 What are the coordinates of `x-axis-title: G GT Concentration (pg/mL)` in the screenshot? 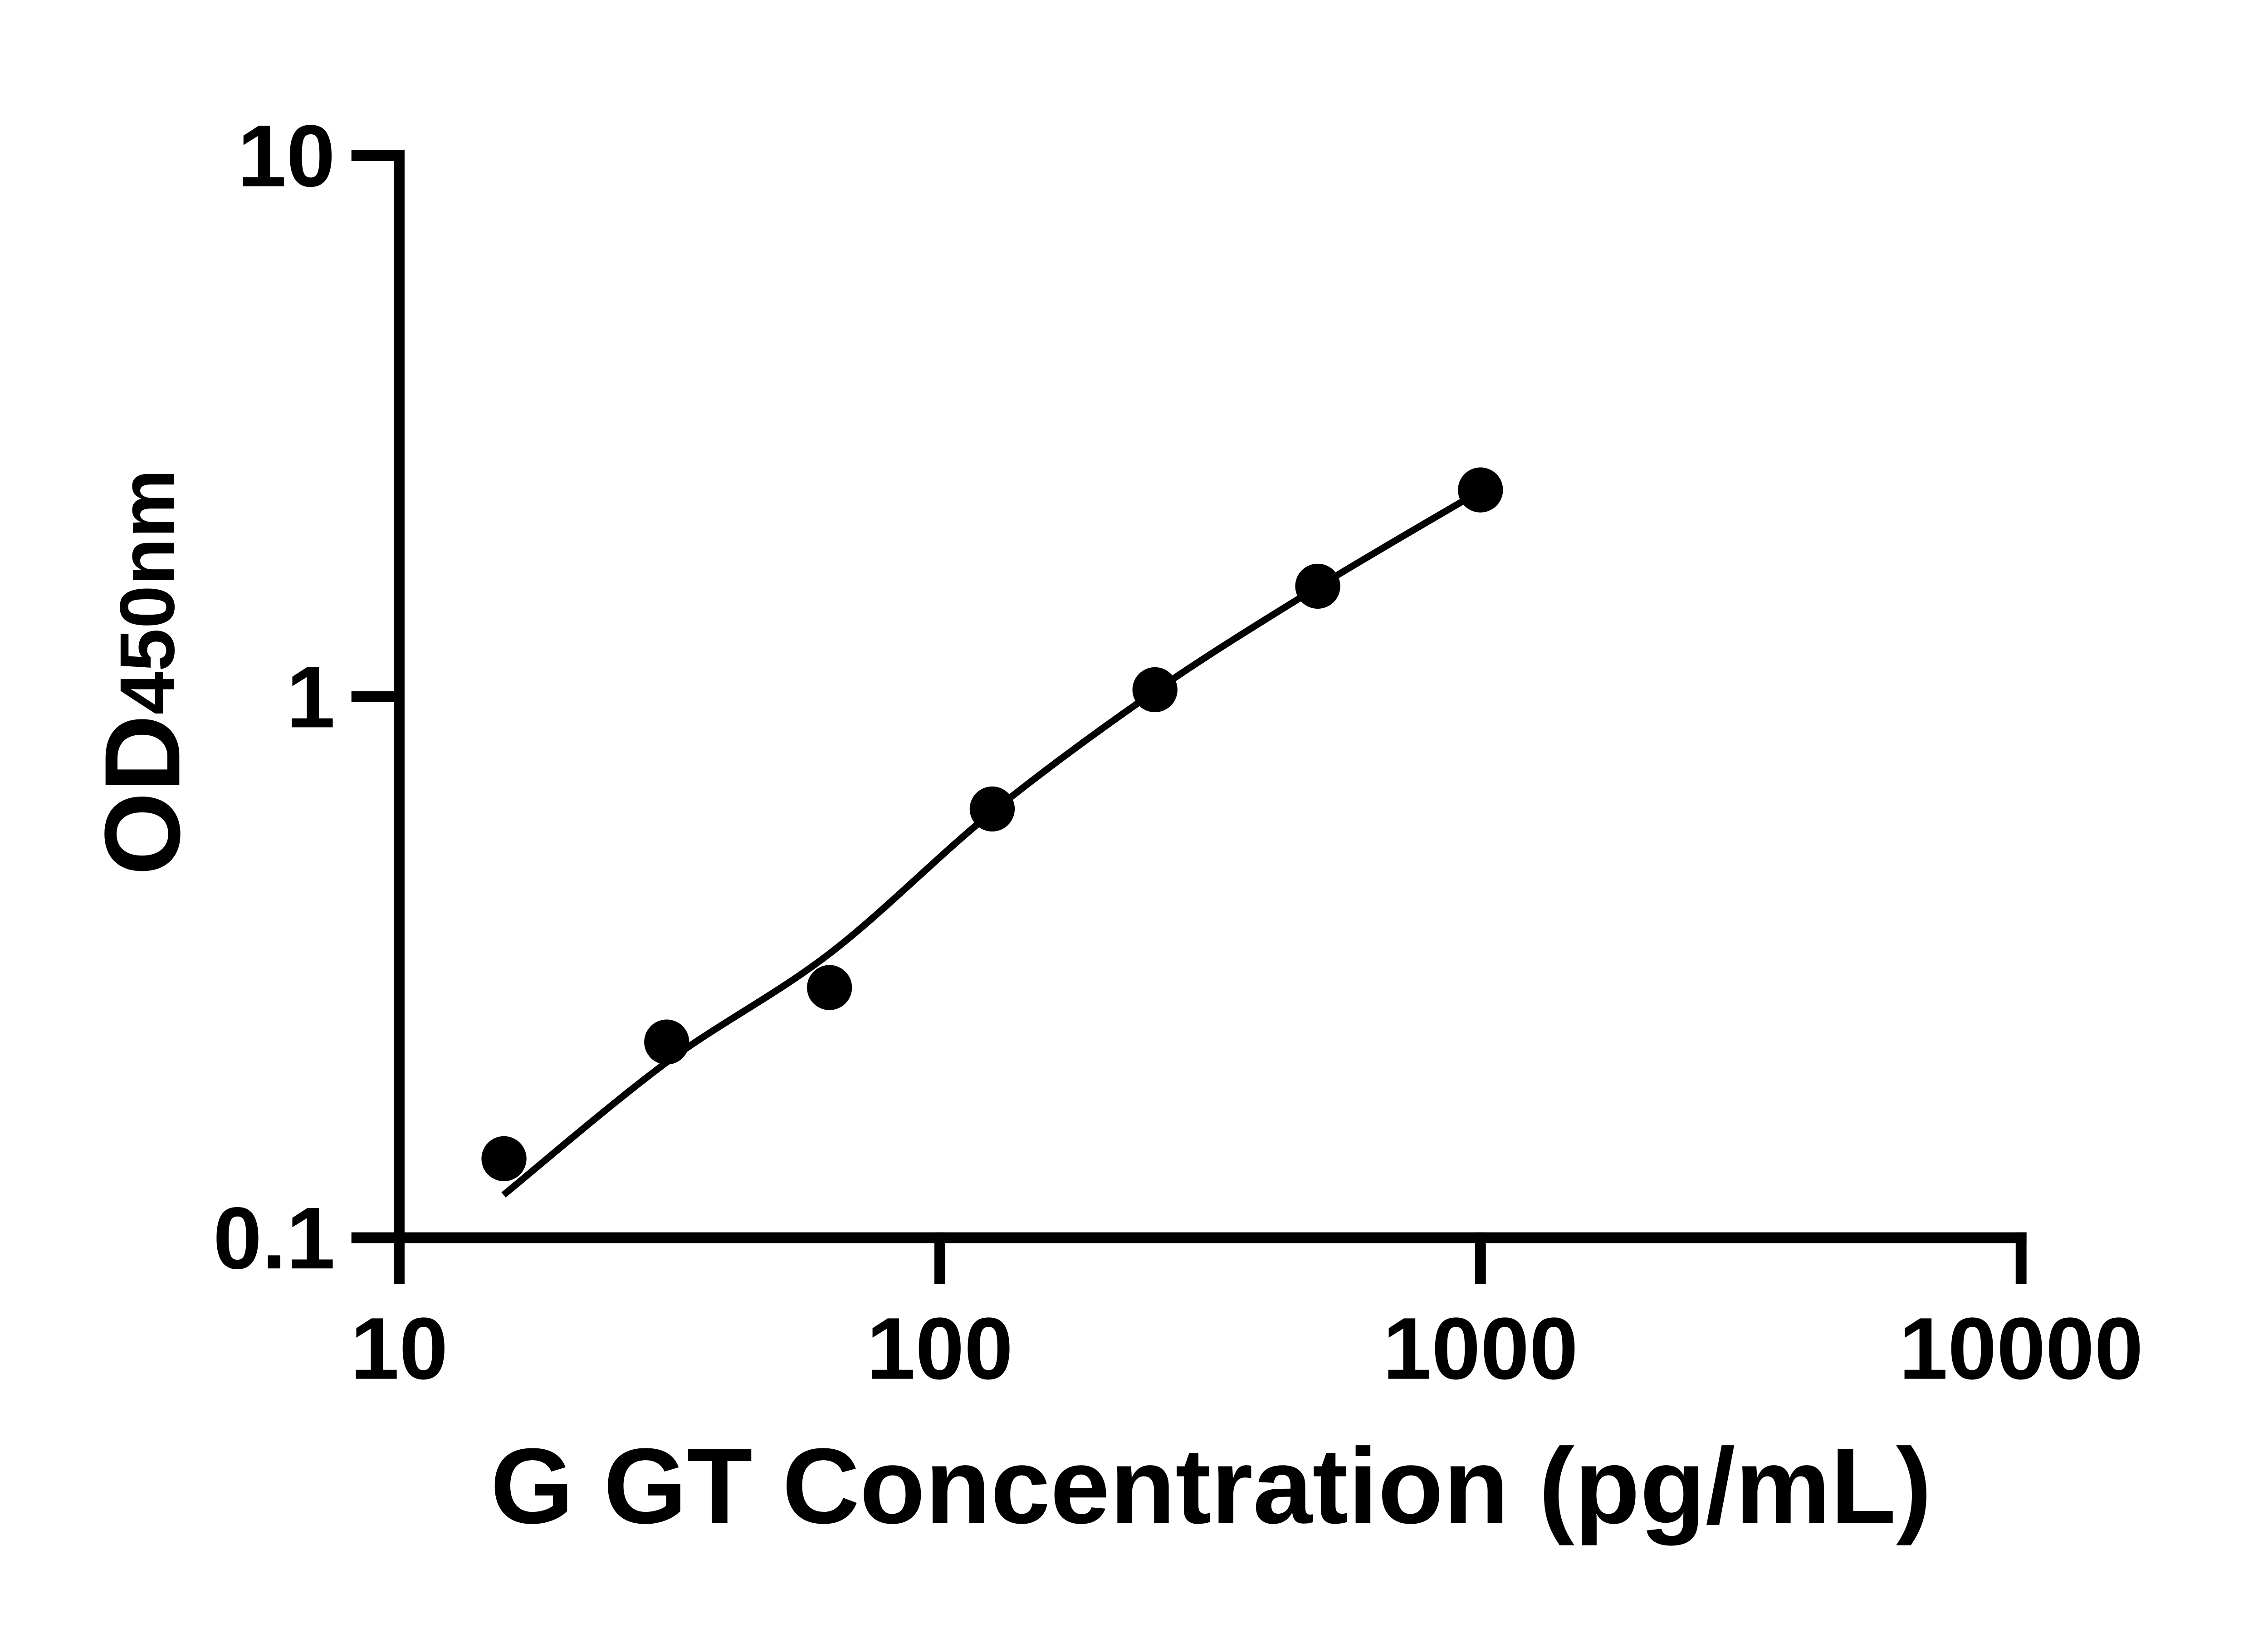 It's located at (1211, 1486).